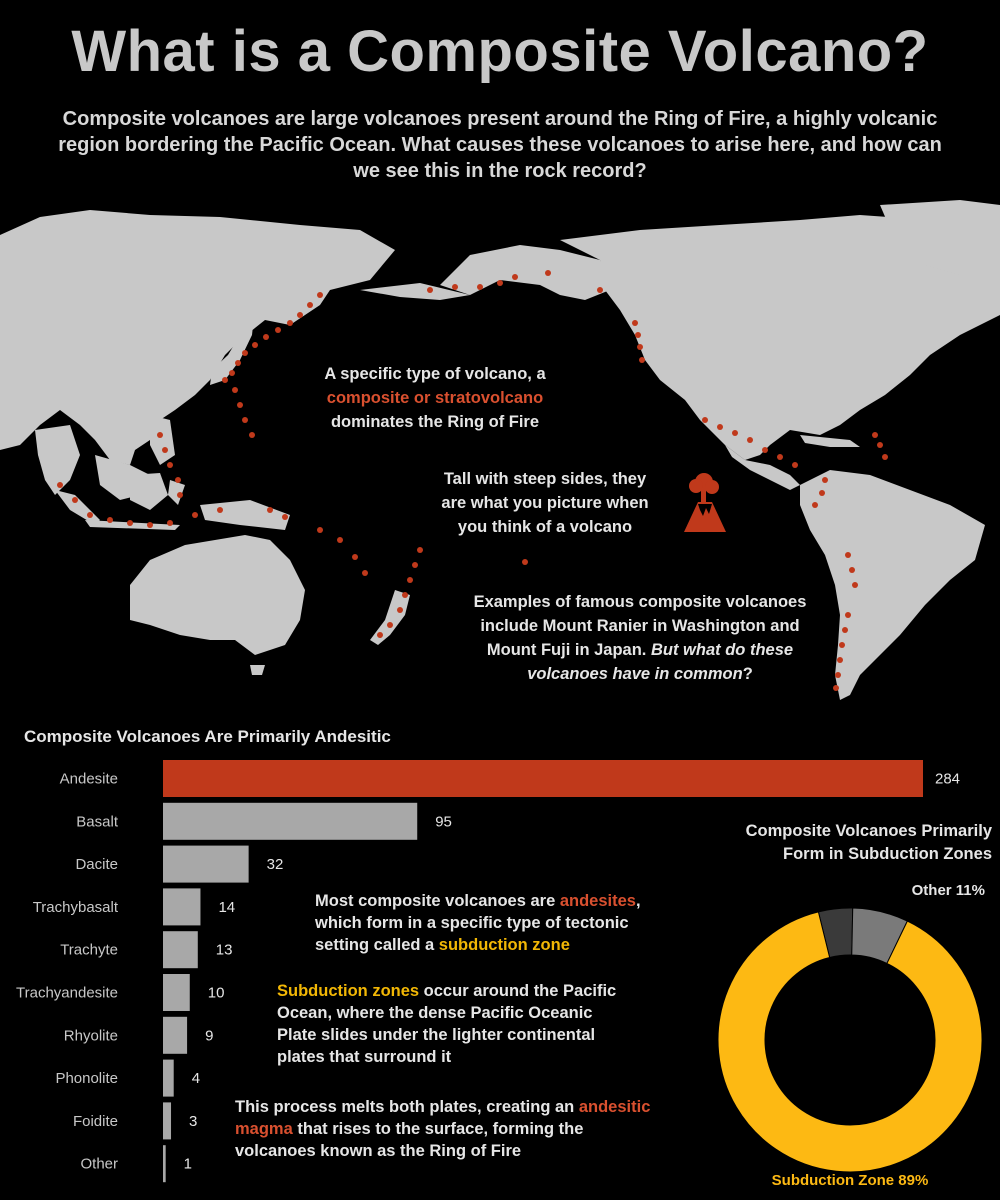 This screenshot has width=1000, height=1200. Describe the element at coordinates (892, 585) in the screenshot. I see `landmass-south-america` at that location.